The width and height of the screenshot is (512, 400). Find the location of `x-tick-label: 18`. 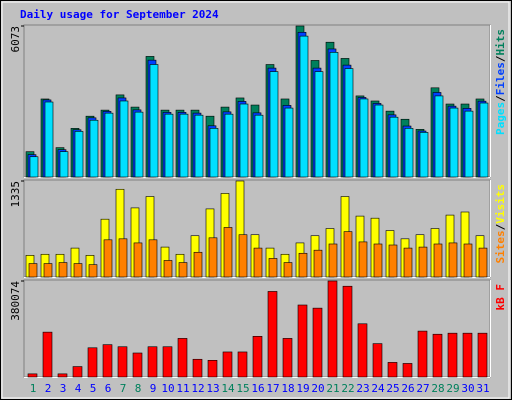

x-tick-label: 18 is located at coordinates (287, 388).